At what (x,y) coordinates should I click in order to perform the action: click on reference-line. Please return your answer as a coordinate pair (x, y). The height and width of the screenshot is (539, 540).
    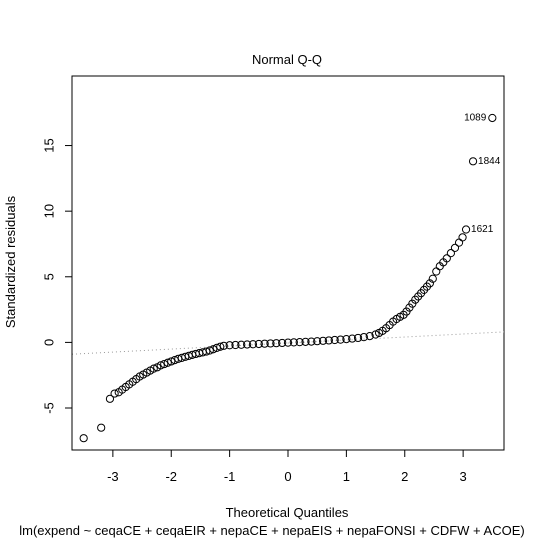
    Looking at the image, I should click on (288, 343).